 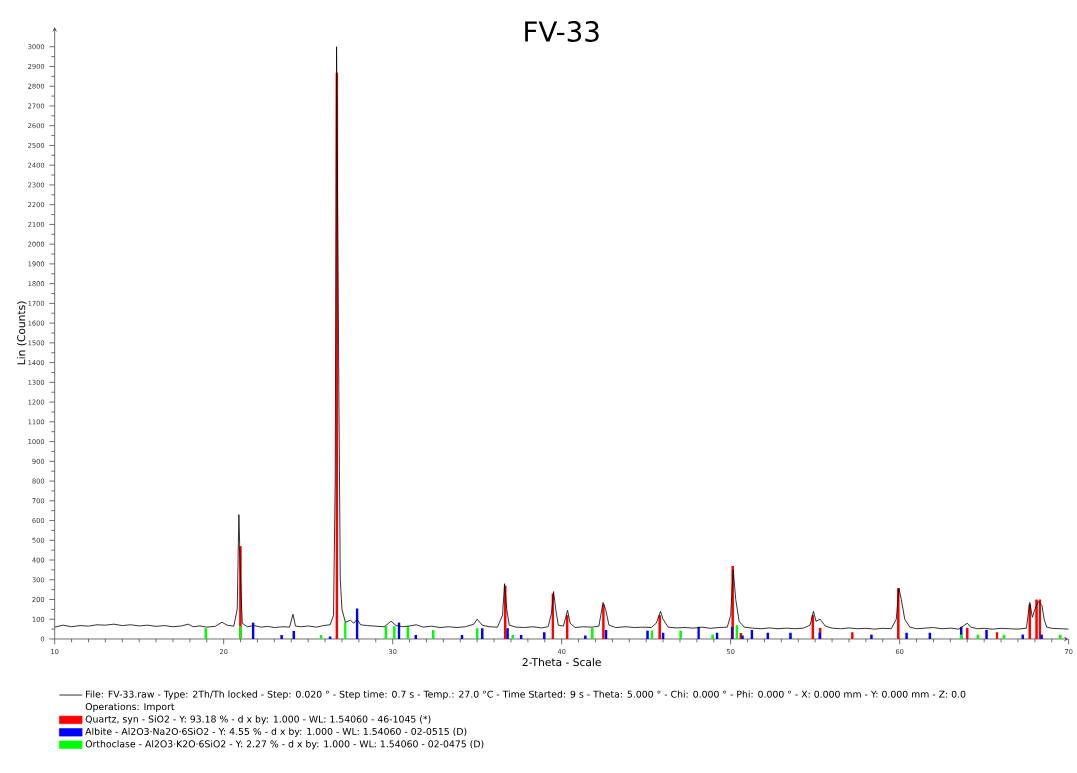 What do you see at coordinates (284, 745) in the screenshot?
I see `legend-label: Orthoclase - Al2O3·K2O·6SiO2 - Y: 2.27 % - d x by: 1.000 - WL: 1.54060 - 02-0475 (D)` at bounding box center [284, 745].